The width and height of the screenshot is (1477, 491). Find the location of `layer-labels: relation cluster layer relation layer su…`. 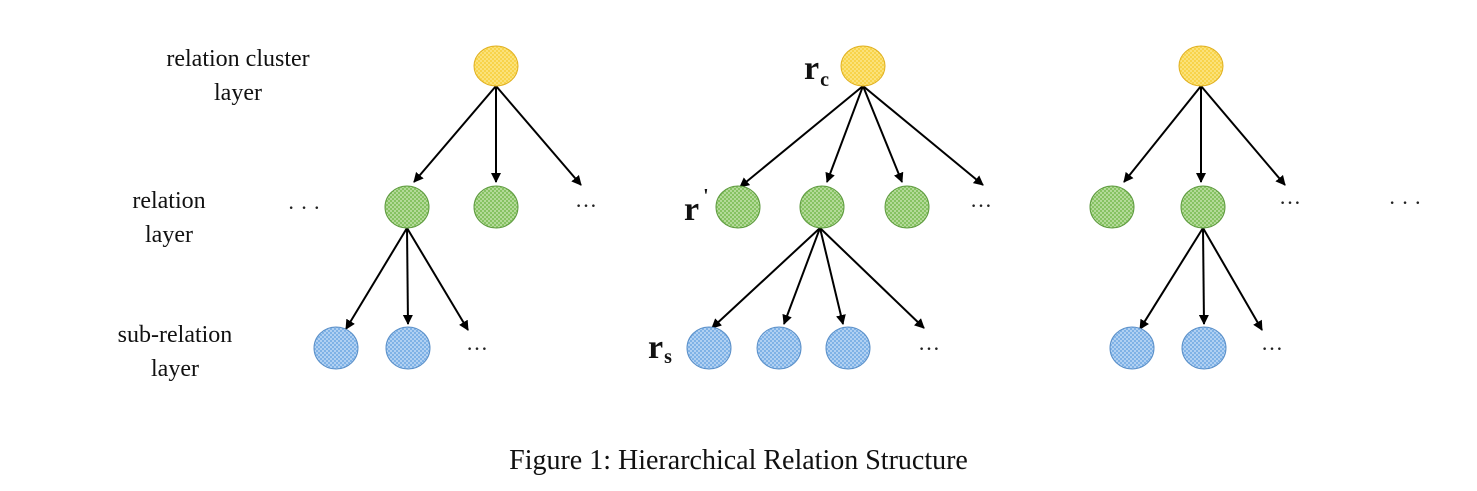

layer-labels: relation cluster layer relation layer su… is located at coordinates (214, 214).